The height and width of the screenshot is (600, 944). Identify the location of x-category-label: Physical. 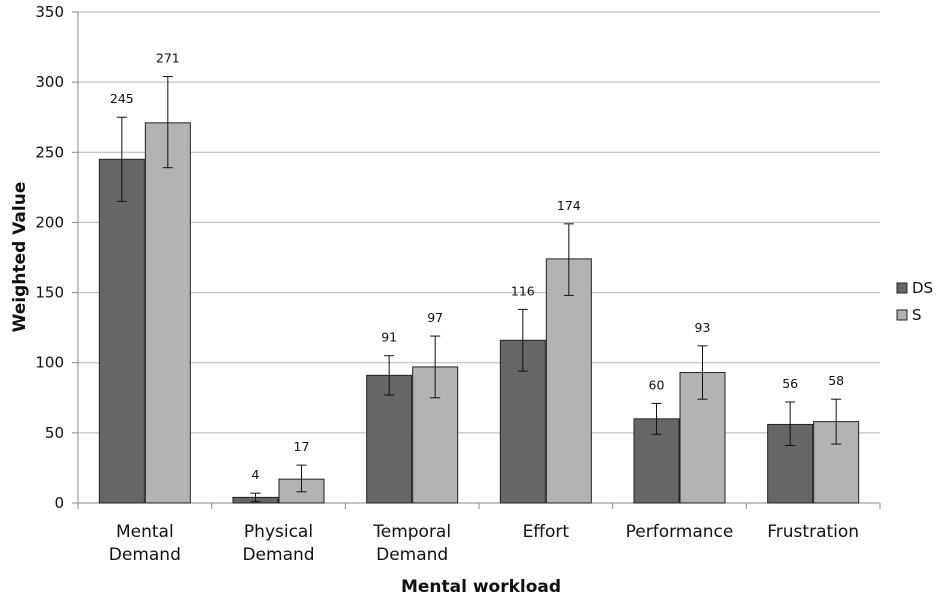
(278, 532).